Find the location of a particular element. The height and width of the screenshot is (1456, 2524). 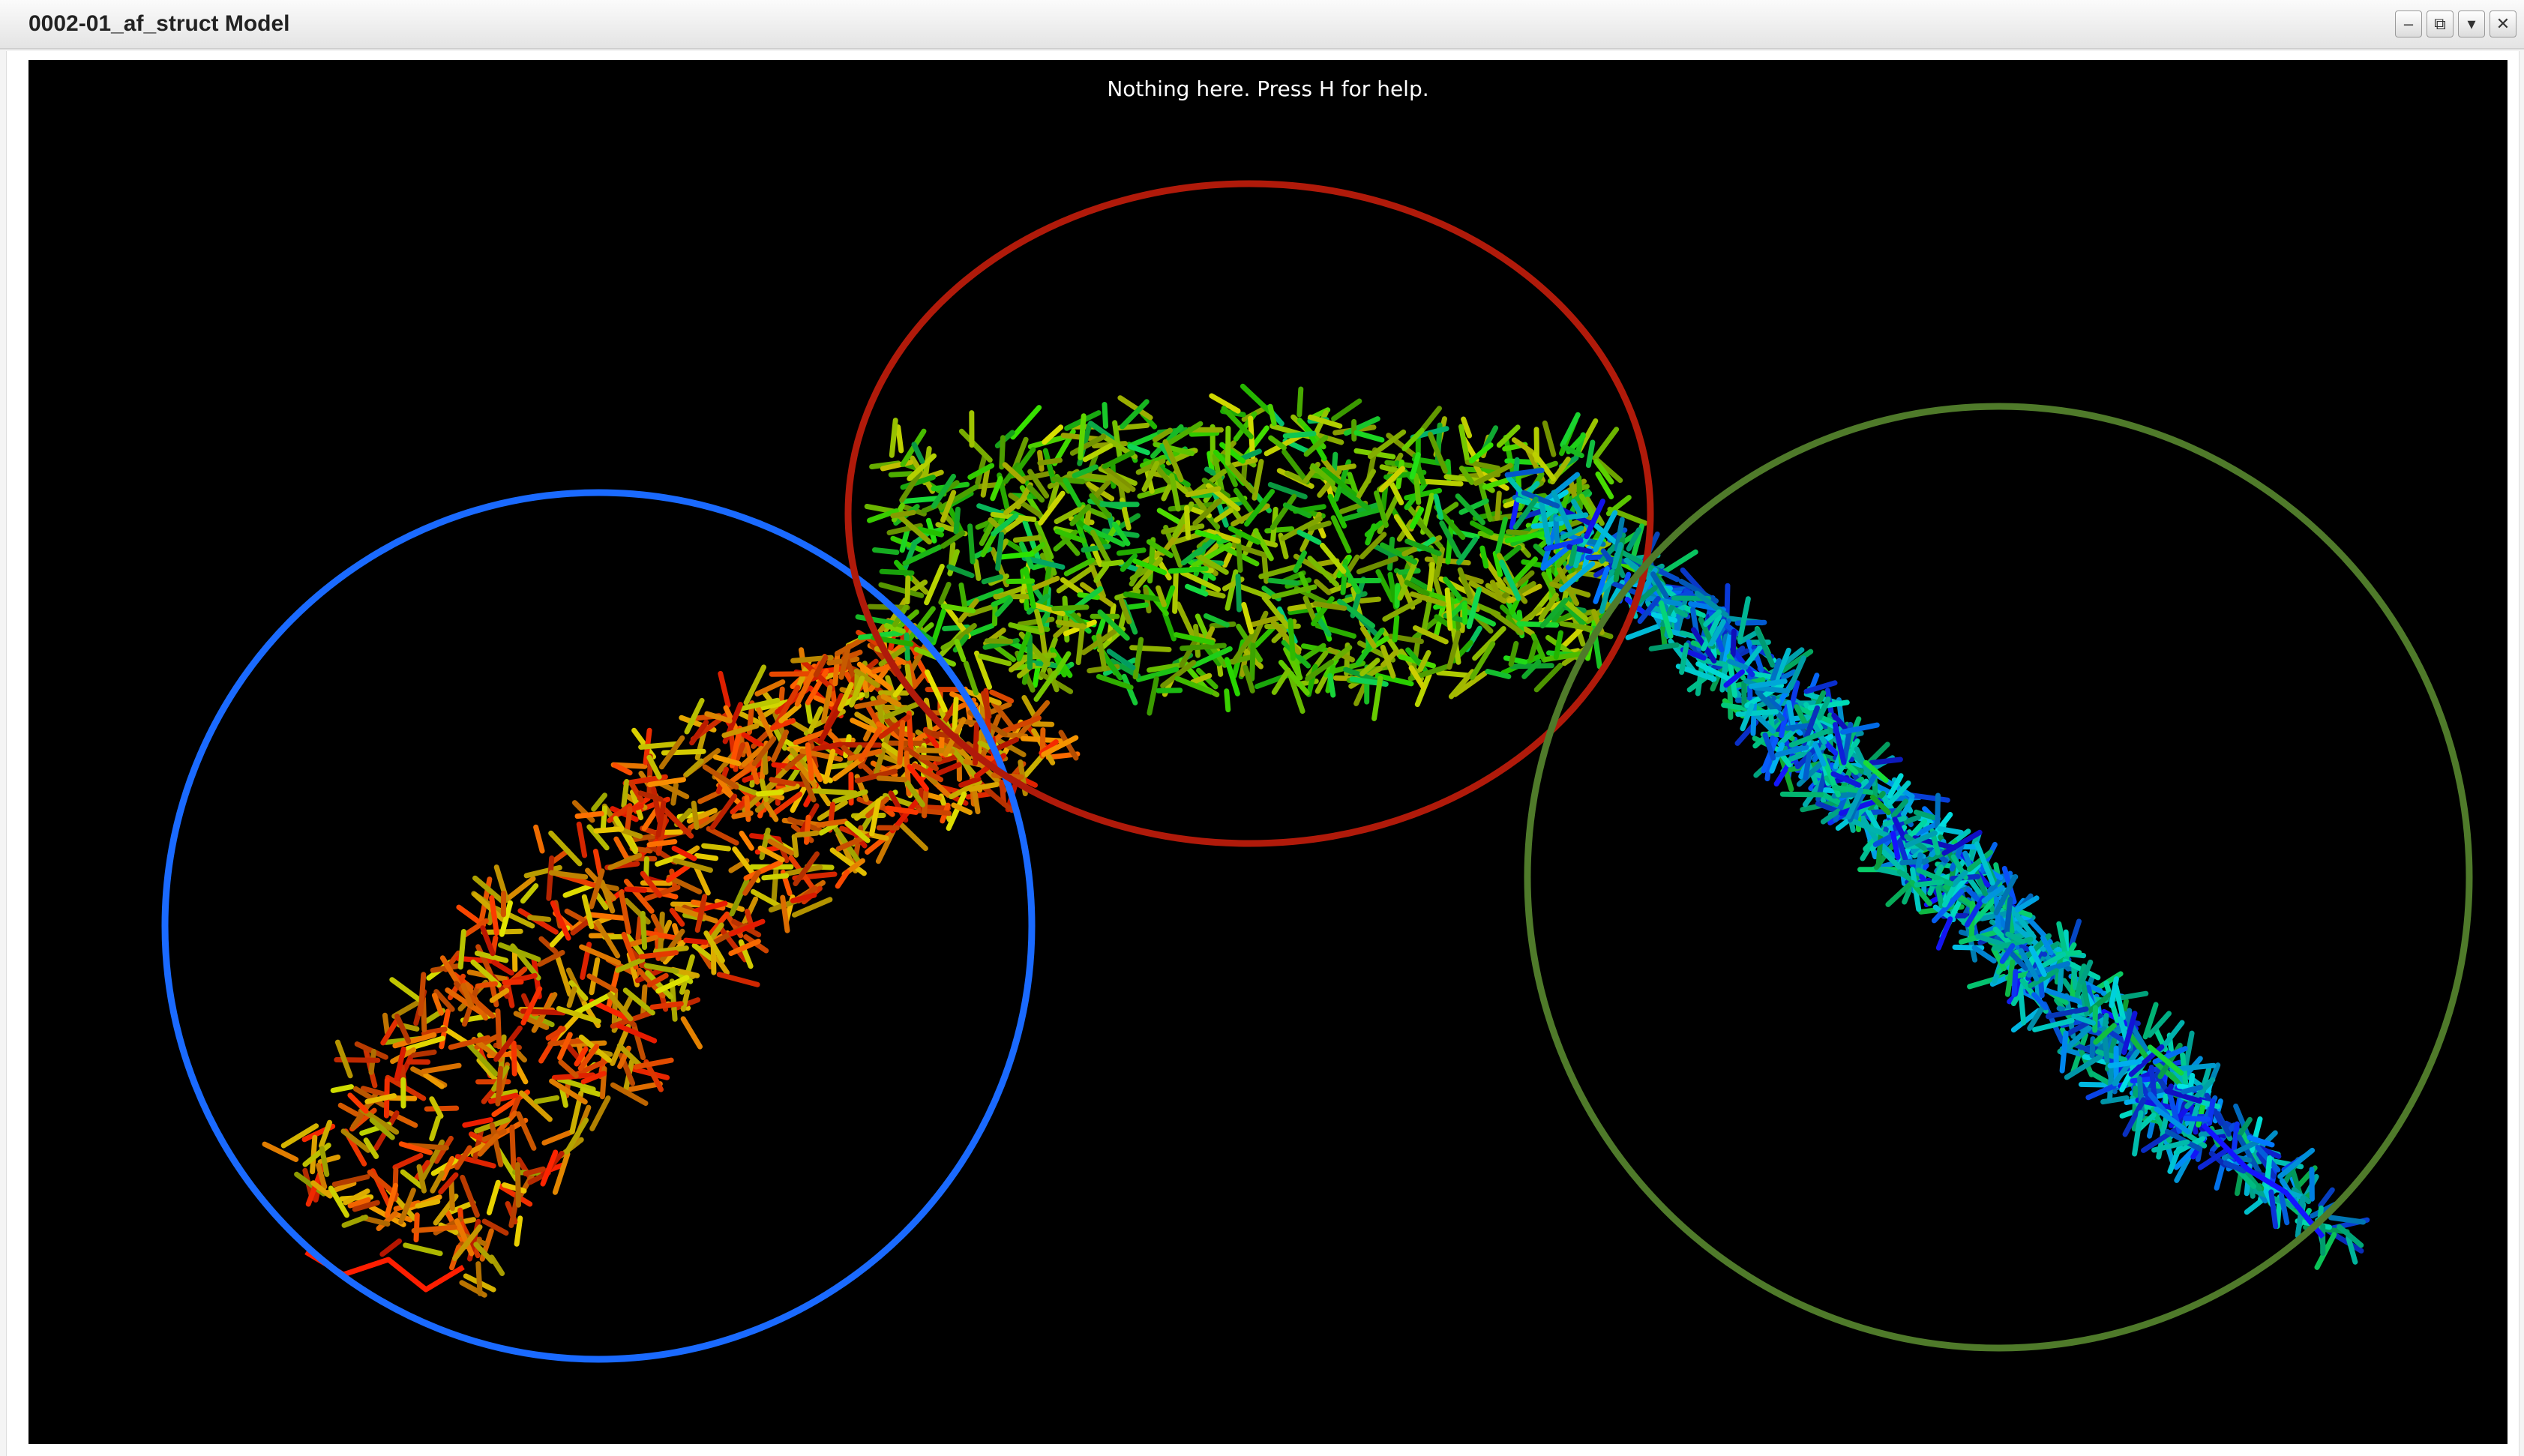

window-titlebar: 0002-01_af_struct Model – ⧉ ▾ ✕ is located at coordinates (1262, 24).